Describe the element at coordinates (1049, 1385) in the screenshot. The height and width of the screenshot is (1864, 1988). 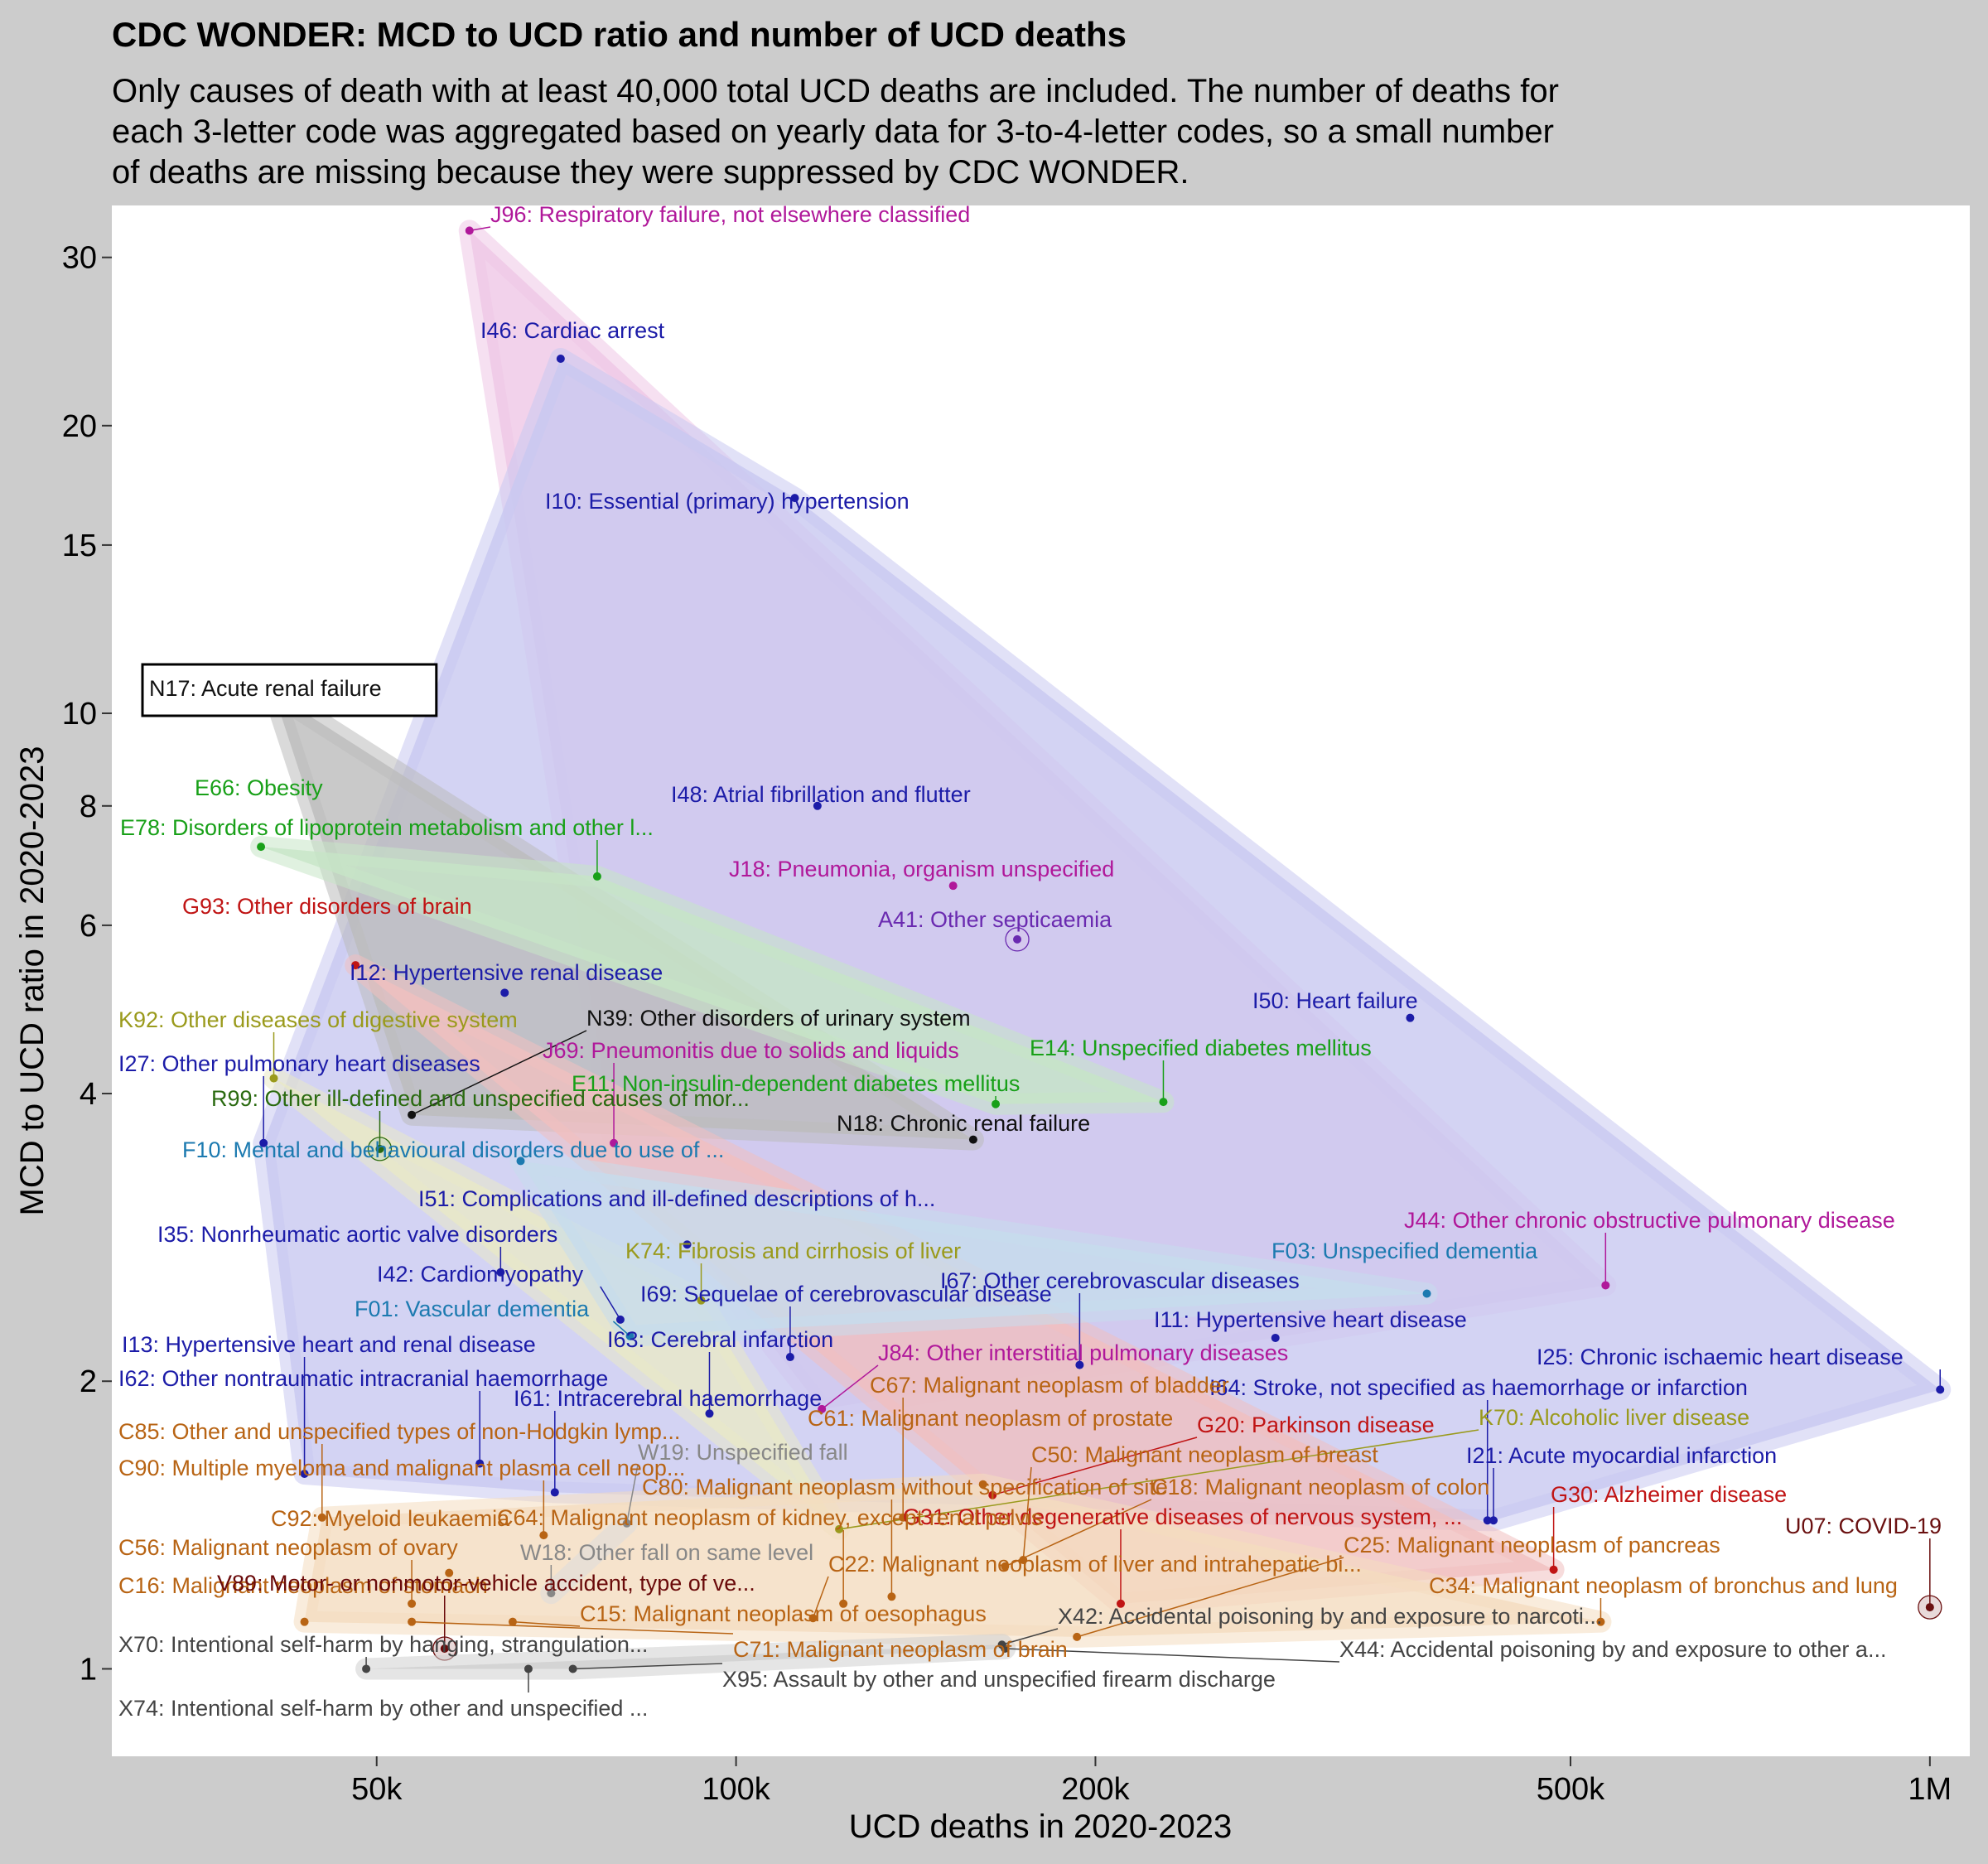
I see `point-label-c67: C67: Malignant neoplasm of bladder` at that location.